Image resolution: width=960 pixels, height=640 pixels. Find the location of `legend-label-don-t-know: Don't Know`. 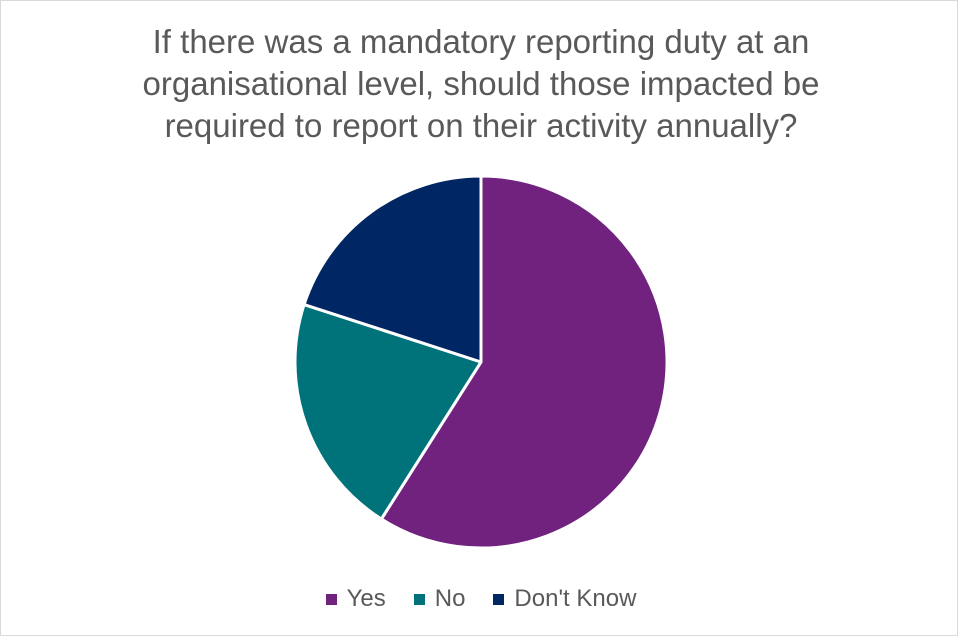

legend-label-don-t-know: Don't Know is located at coordinates (575, 598).